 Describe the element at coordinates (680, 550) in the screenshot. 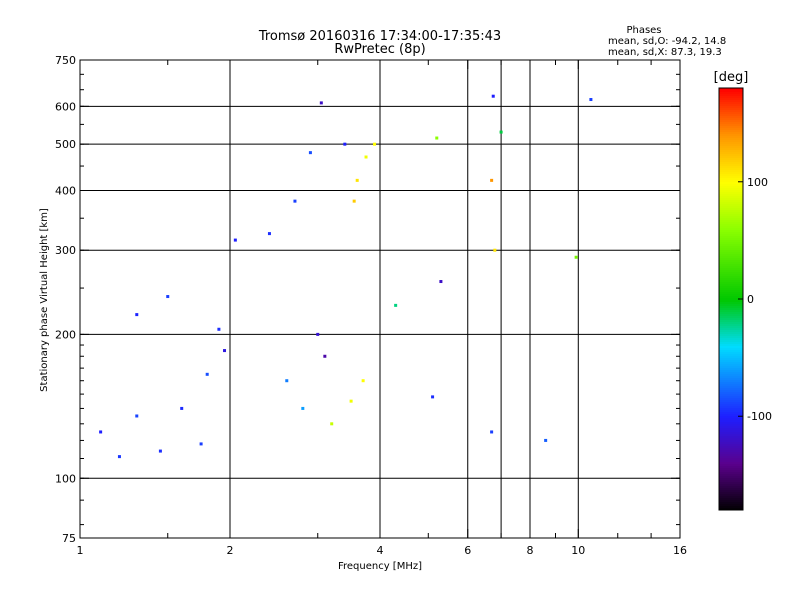

I see `x-tick-label: 16` at that location.